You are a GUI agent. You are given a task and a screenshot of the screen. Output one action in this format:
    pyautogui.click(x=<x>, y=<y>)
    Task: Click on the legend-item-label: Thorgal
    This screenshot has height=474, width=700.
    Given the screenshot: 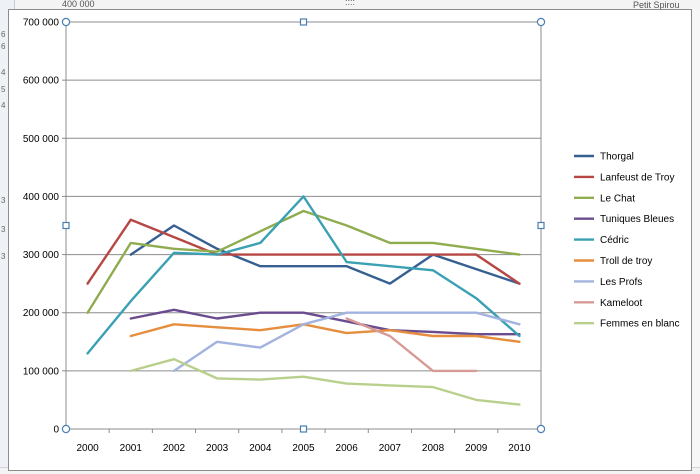 What is the action you would take?
    pyautogui.click(x=617, y=157)
    